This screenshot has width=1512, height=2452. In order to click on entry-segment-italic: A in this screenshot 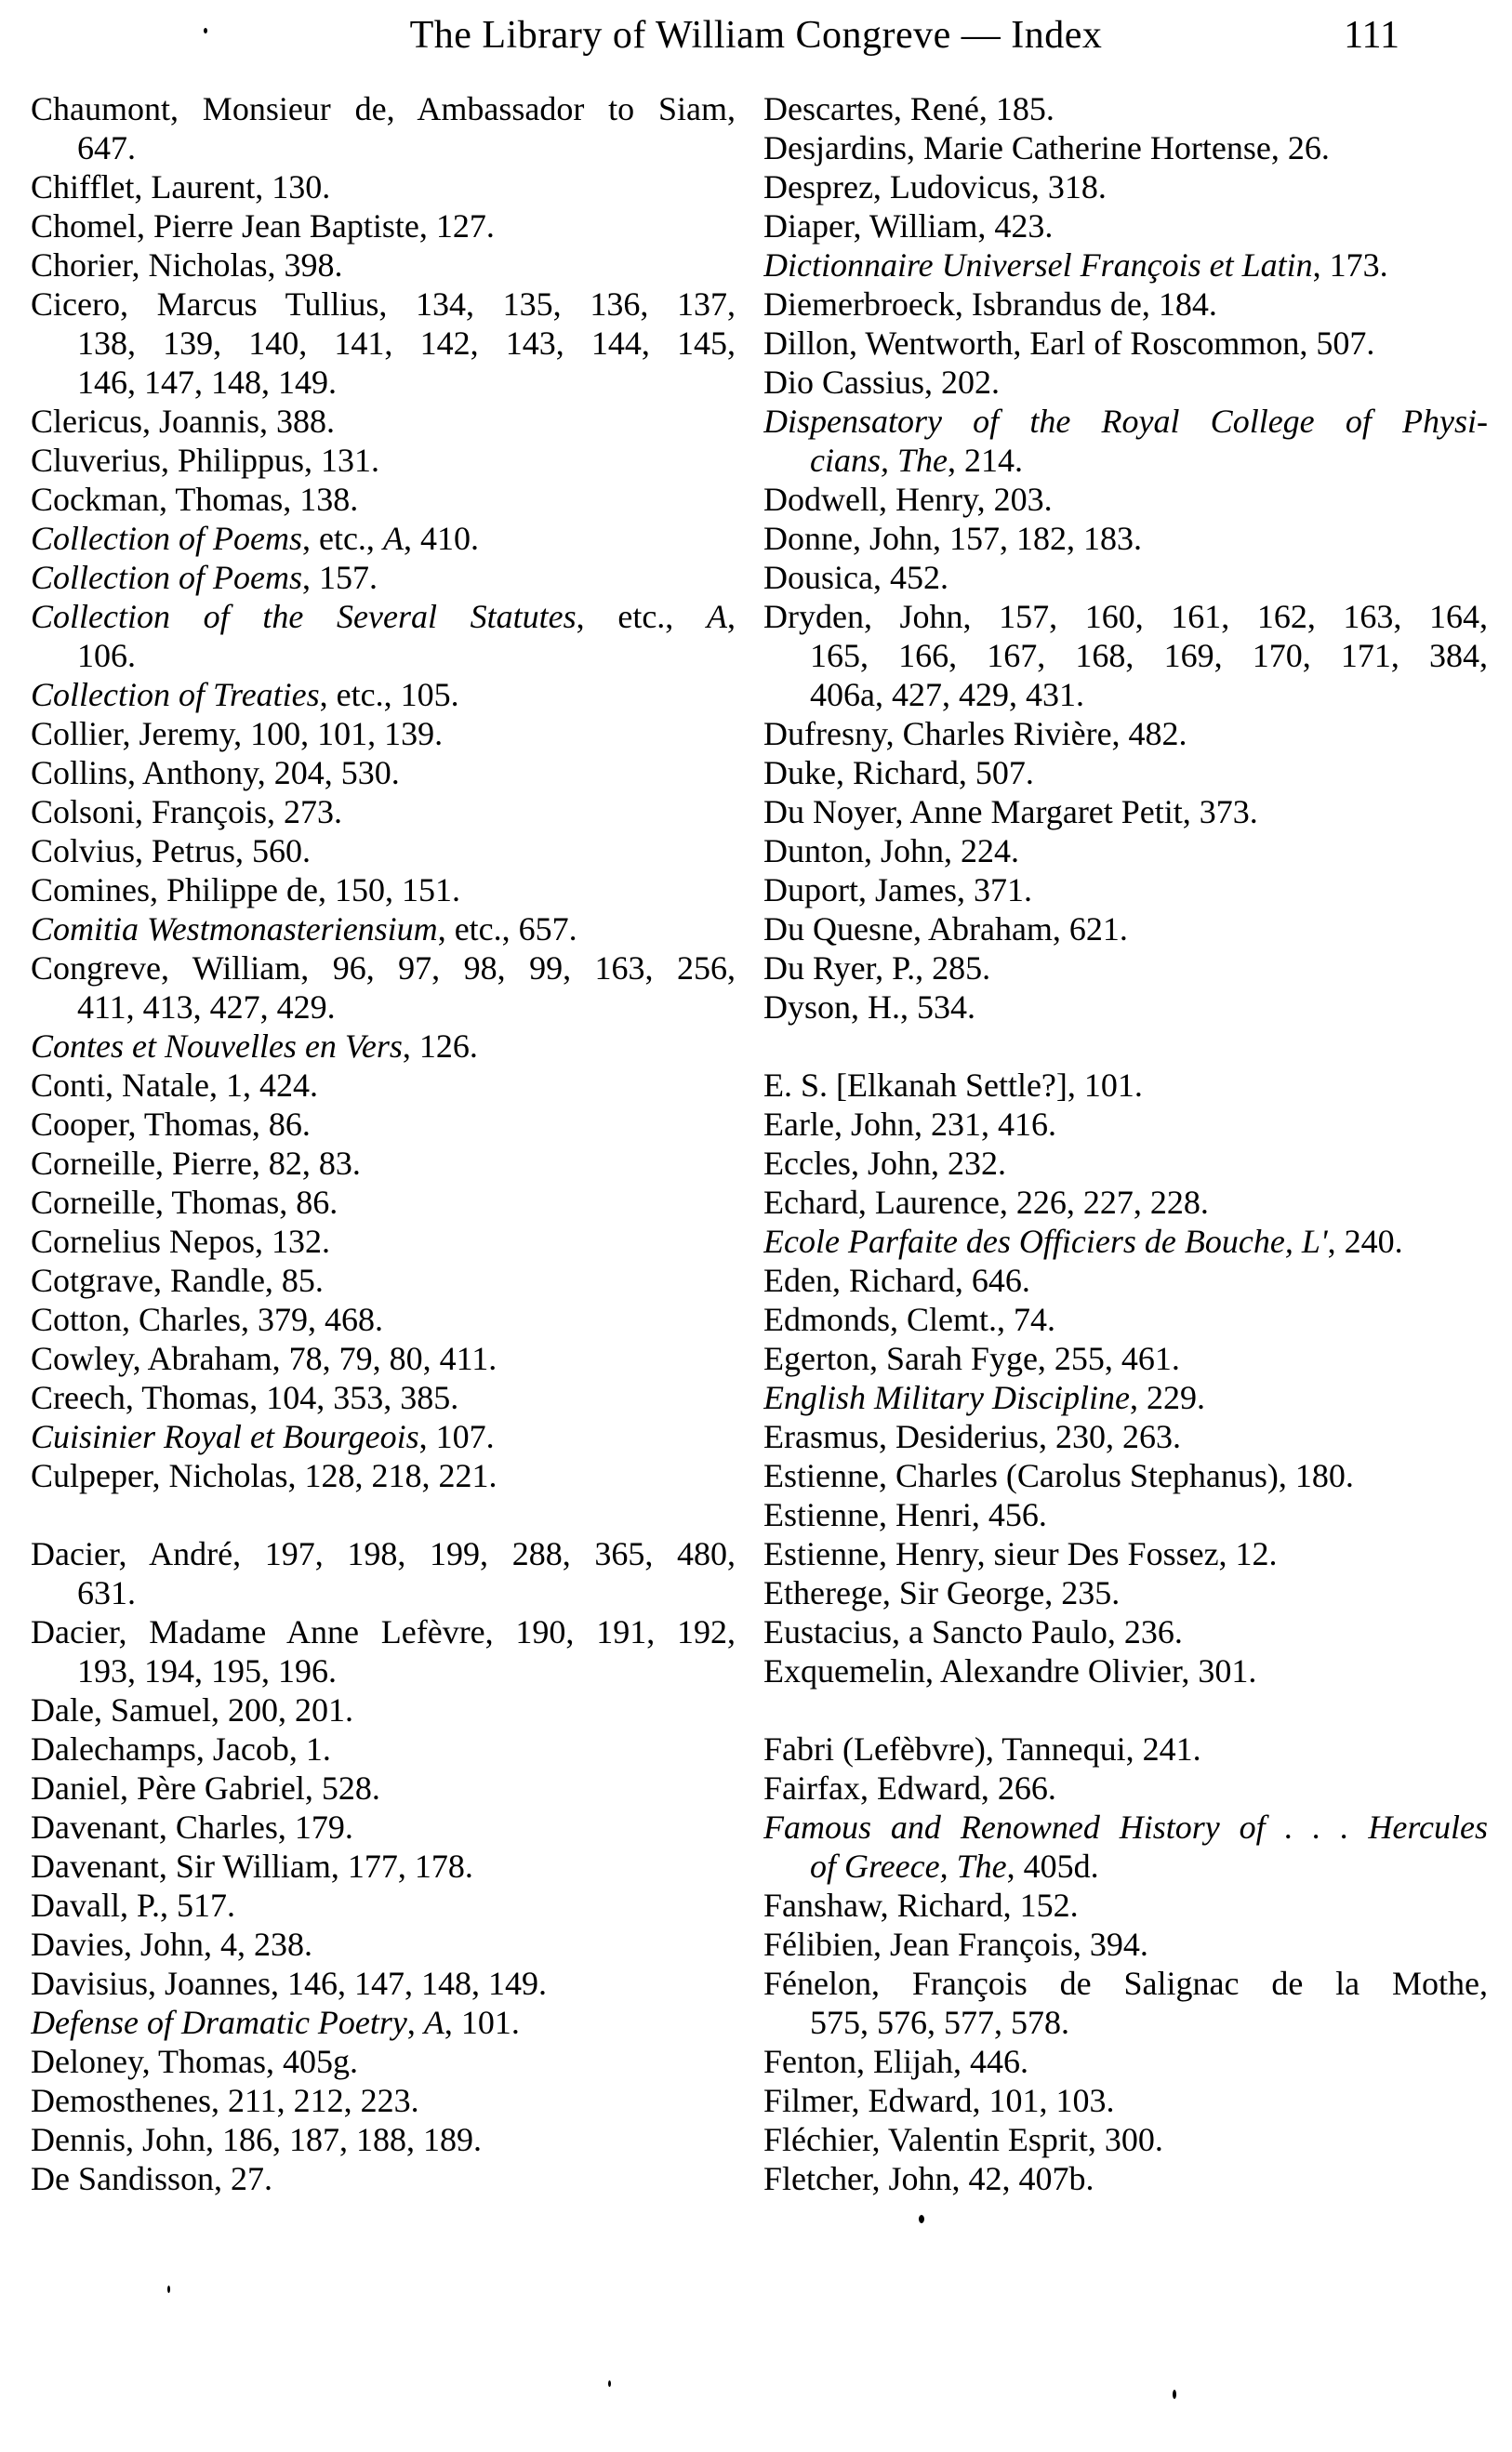, I will do `click(717, 617)`.